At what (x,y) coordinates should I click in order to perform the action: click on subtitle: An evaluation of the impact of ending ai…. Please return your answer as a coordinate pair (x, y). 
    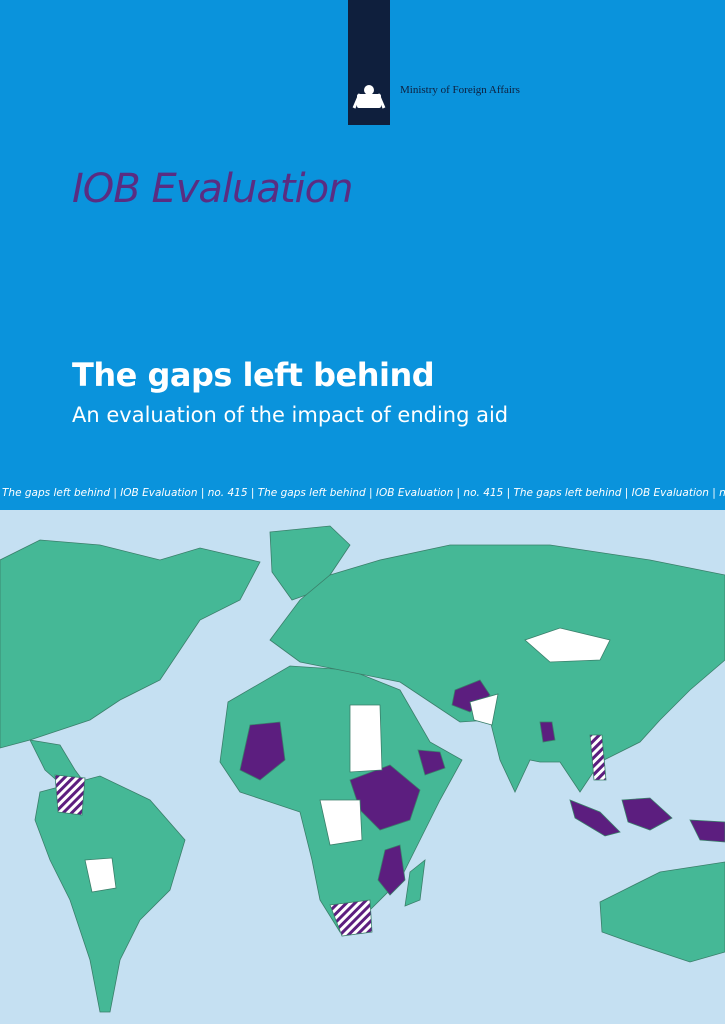
    Looking at the image, I should click on (290, 415).